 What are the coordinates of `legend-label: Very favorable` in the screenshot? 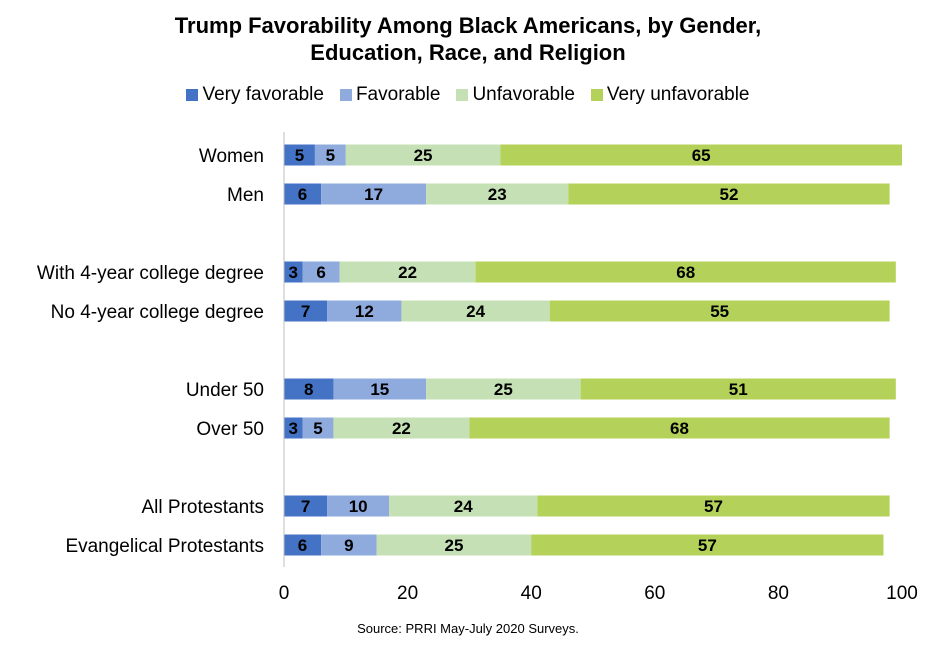 It's located at (263, 94).